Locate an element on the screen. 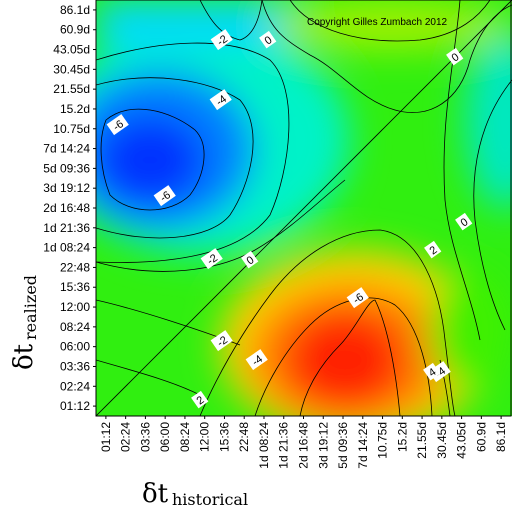 The width and height of the screenshot is (512, 512). y-tick-label: 5d 09:36 is located at coordinates (66, 168).